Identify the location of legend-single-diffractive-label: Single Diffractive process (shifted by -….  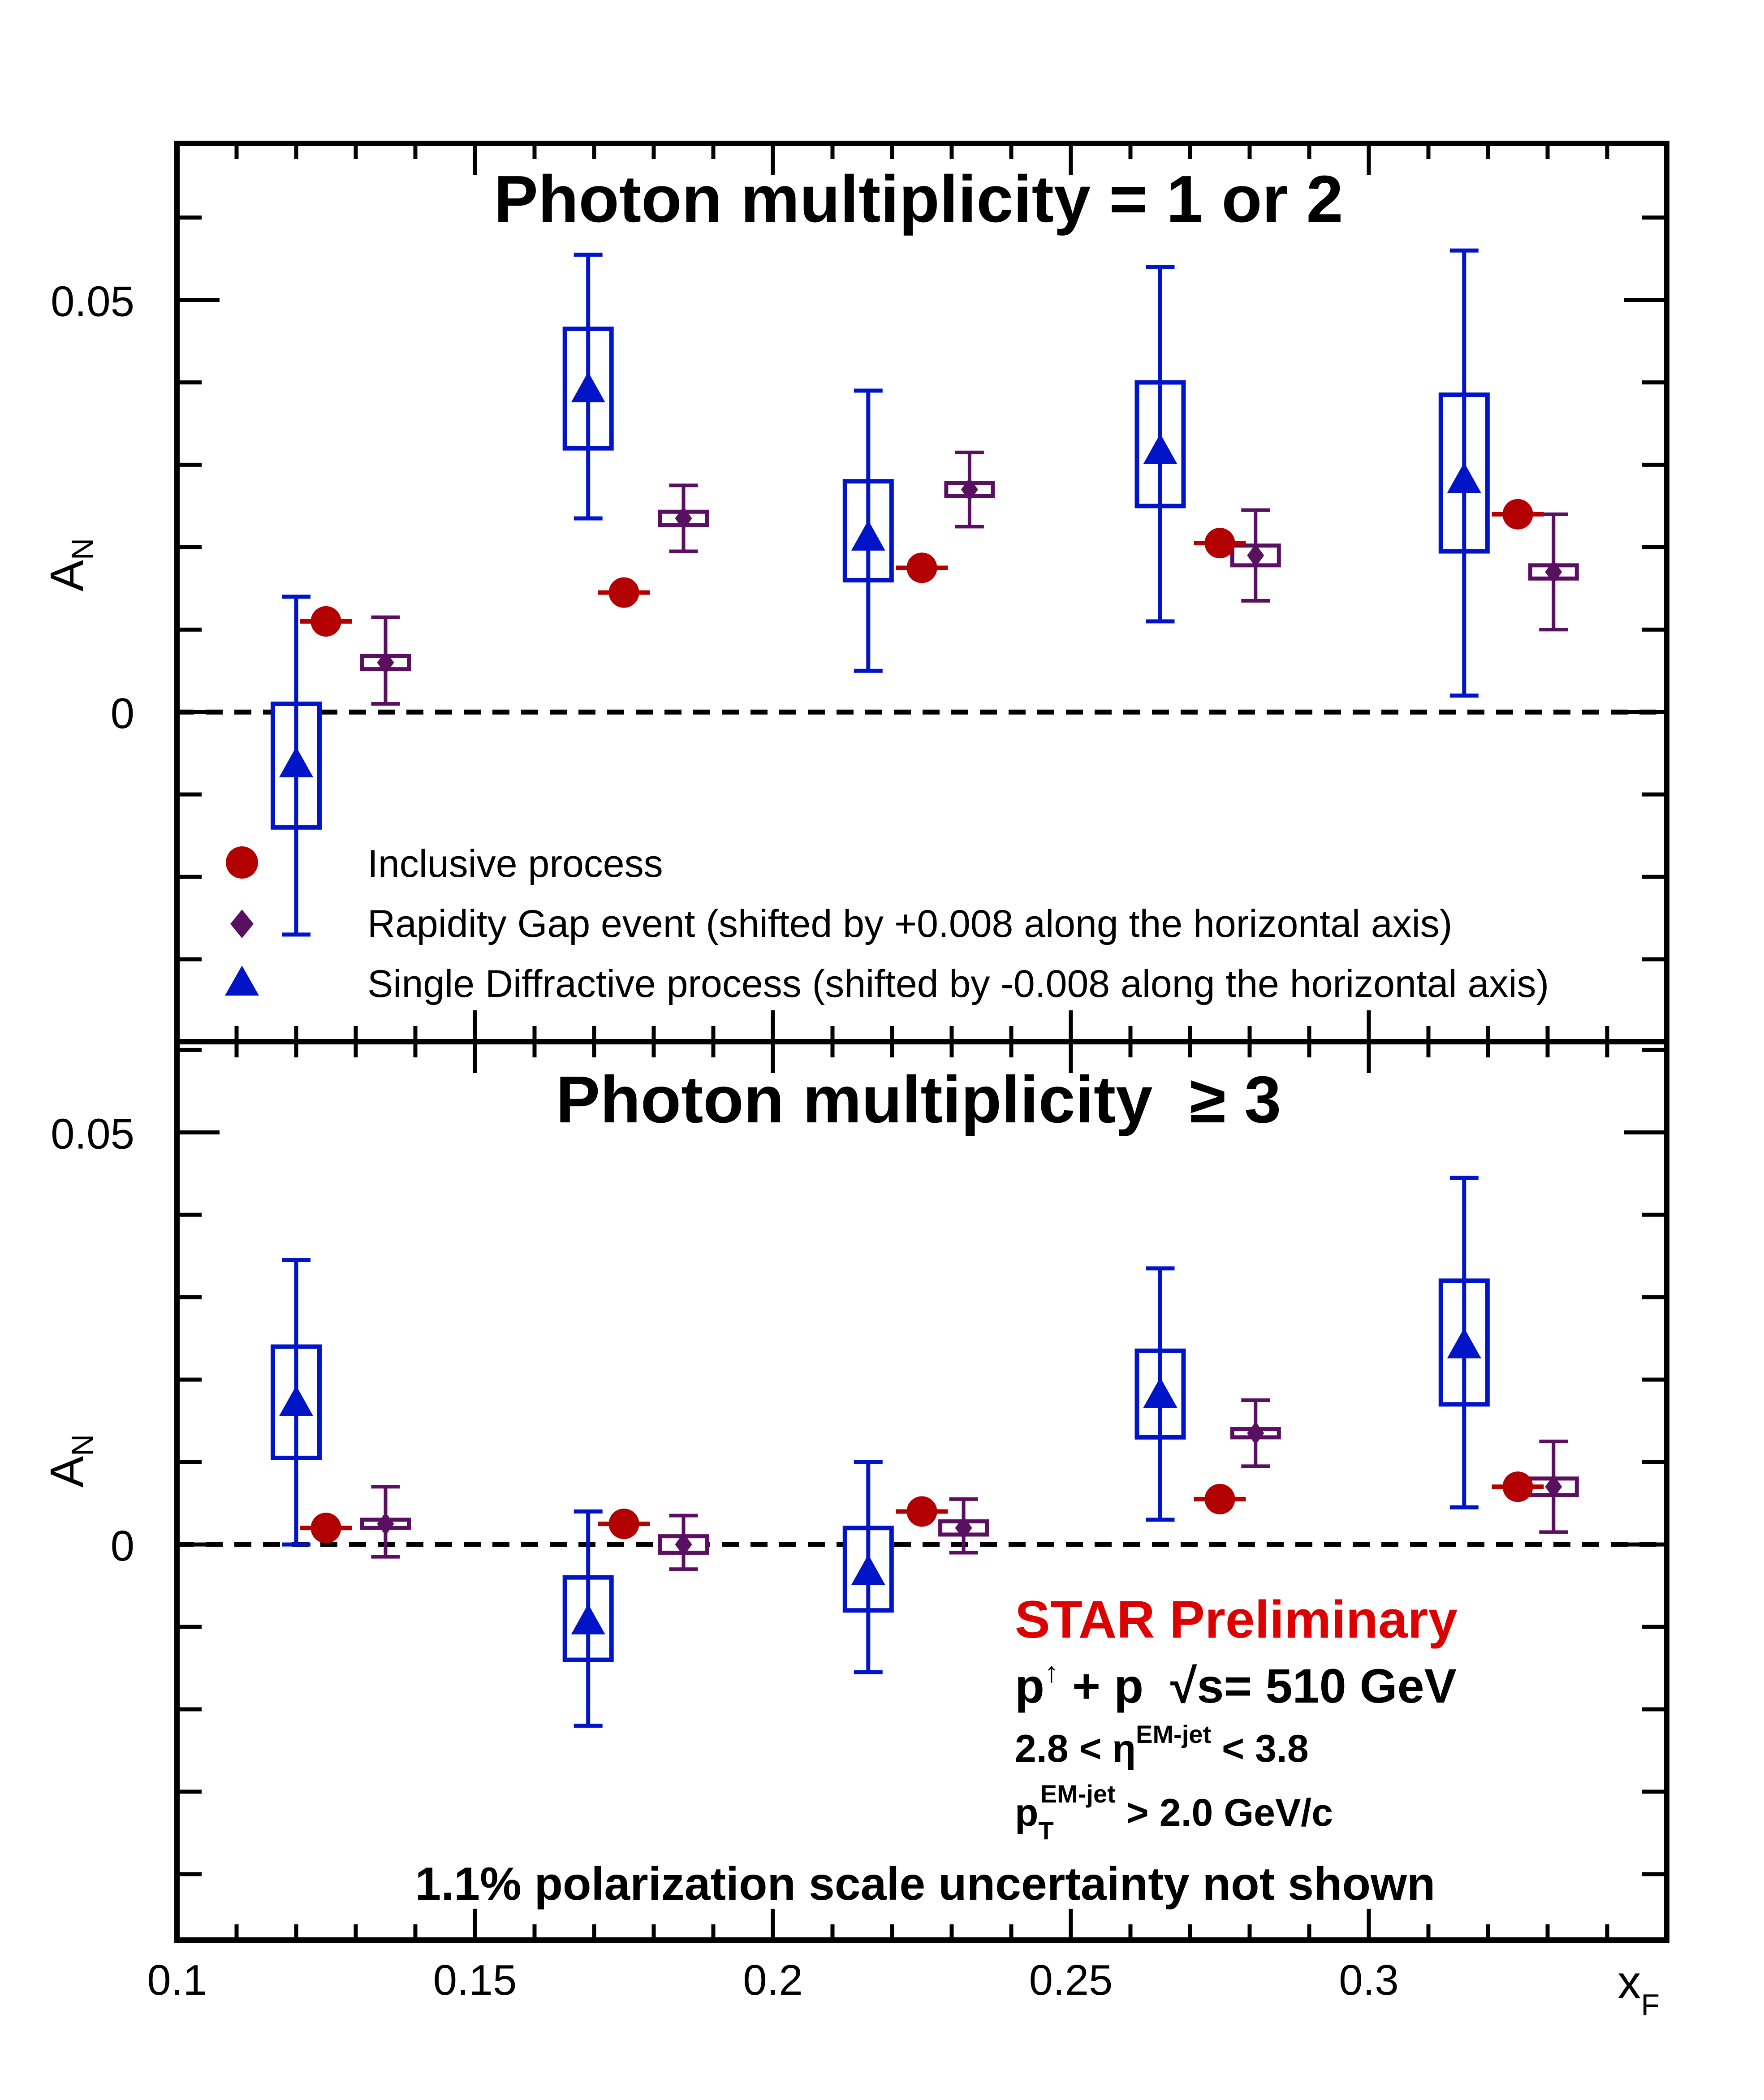
(958, 983).